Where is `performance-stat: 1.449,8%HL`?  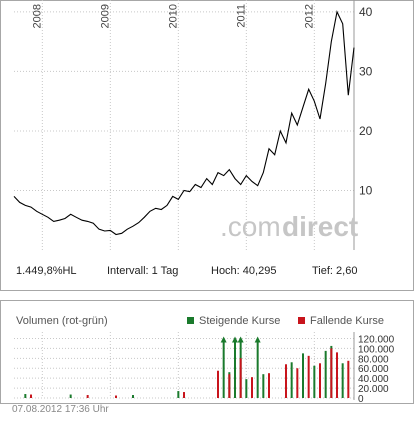 performance-stat: 1.449,8%HL is located at coordinates (46, 271).